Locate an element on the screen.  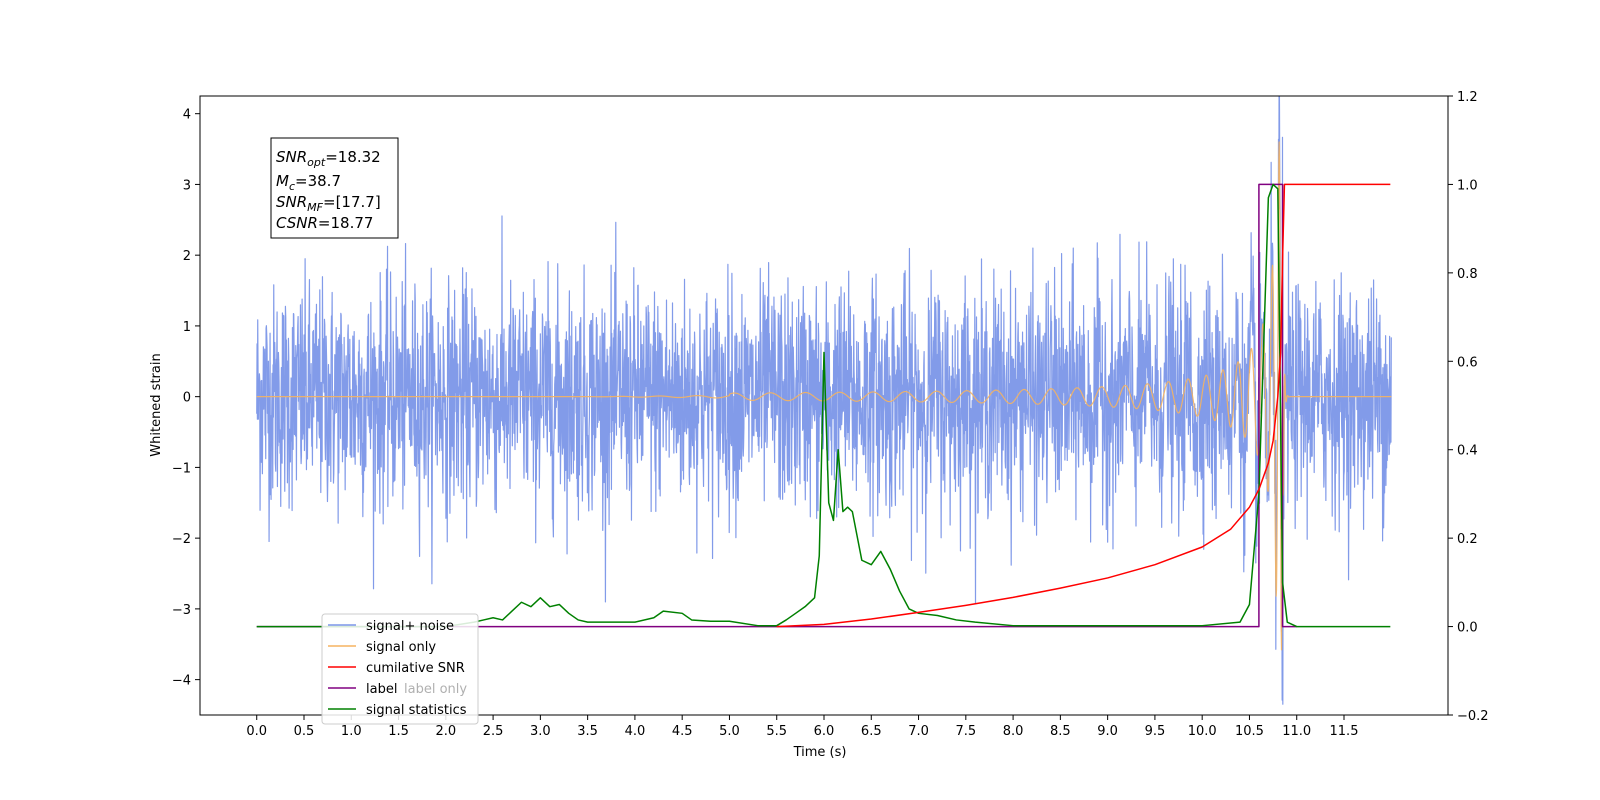
y-left-tick-label: −4 is located at coordinates (181, 681).